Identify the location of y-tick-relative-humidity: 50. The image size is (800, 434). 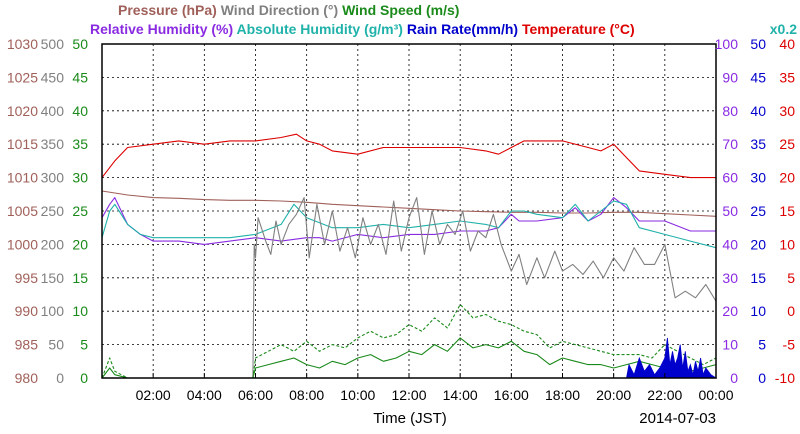
(730, 211).